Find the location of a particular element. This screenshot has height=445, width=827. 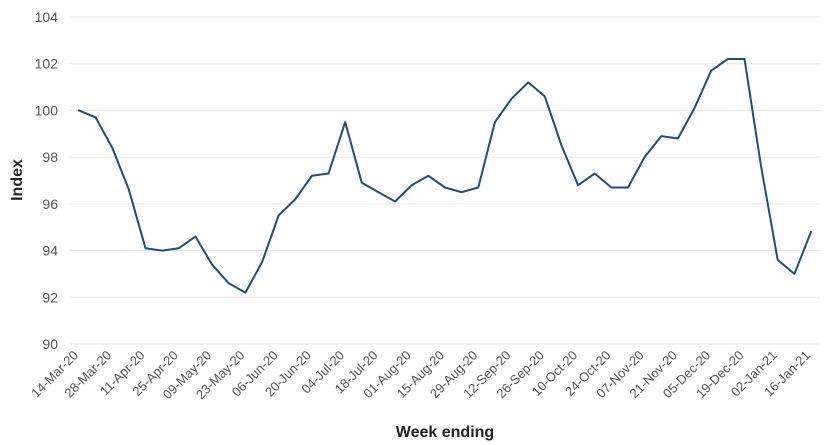

y-tick-label: 90 is located at coordinates (50, 344).